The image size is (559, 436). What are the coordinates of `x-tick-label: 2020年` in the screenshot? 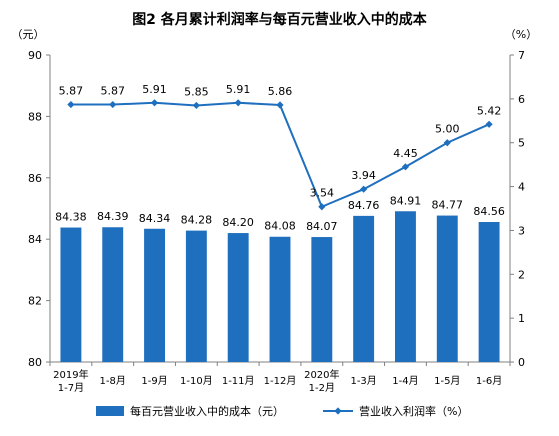 It's located at (321, 374).